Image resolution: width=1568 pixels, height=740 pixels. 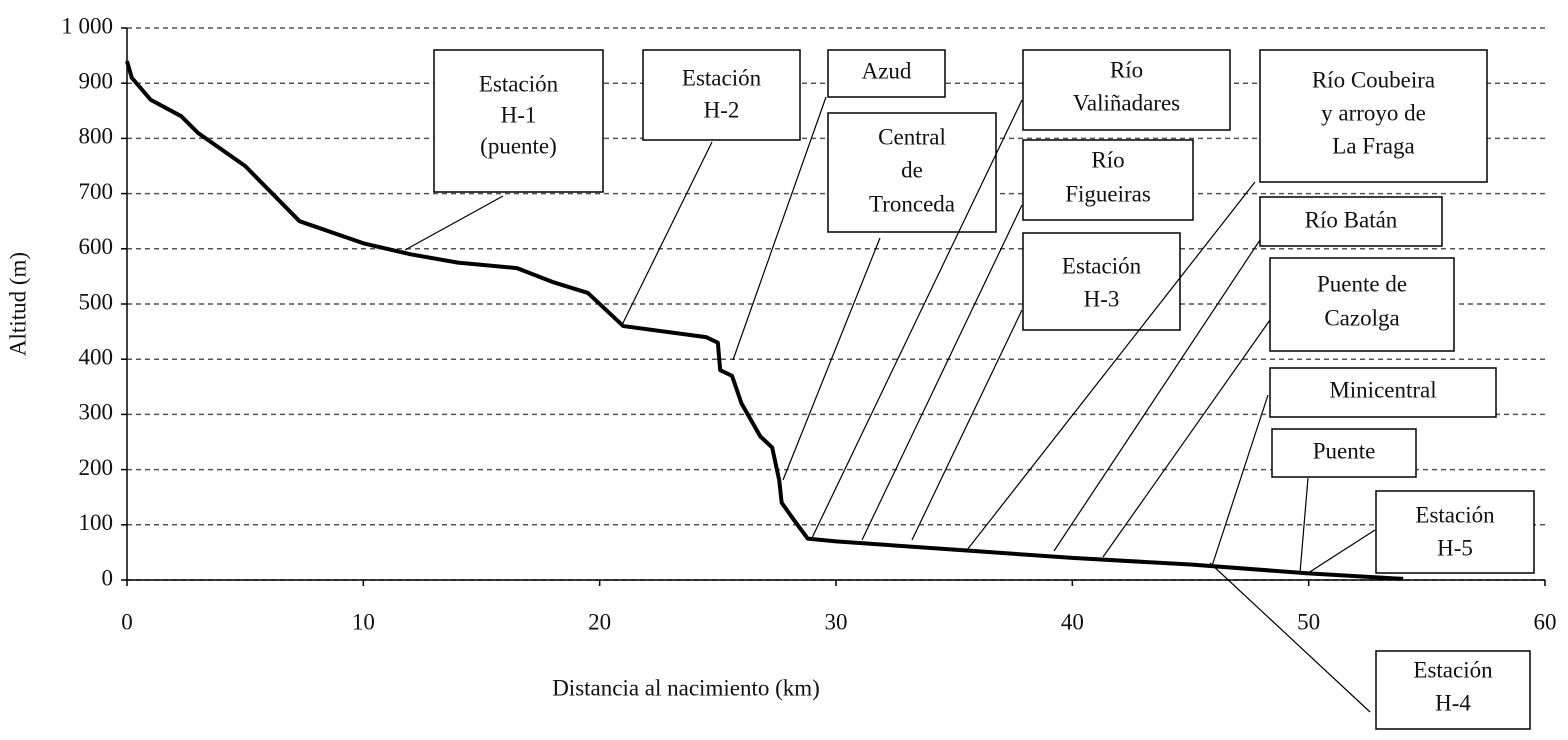 What do you see at coordinates (1102, 298) in the screenshot?
I see `annotation-text: H-3` at bounding box center [1102, 298].